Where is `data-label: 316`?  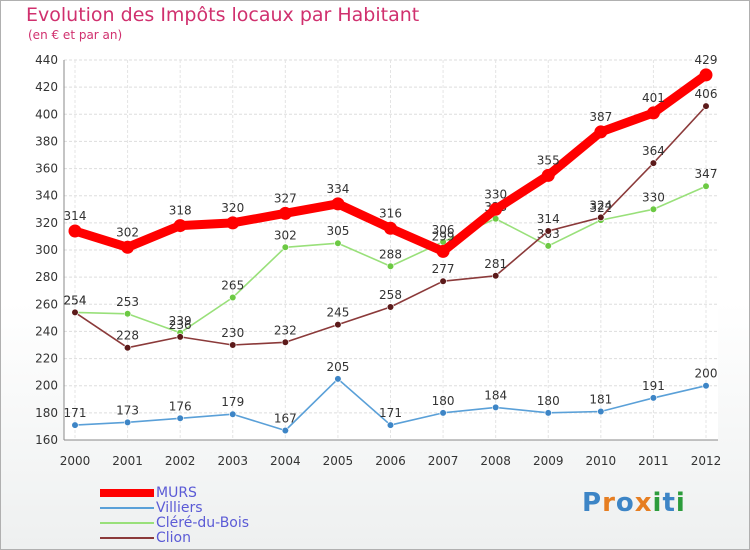 data-label: 316 is located at coordinates (390, 213).